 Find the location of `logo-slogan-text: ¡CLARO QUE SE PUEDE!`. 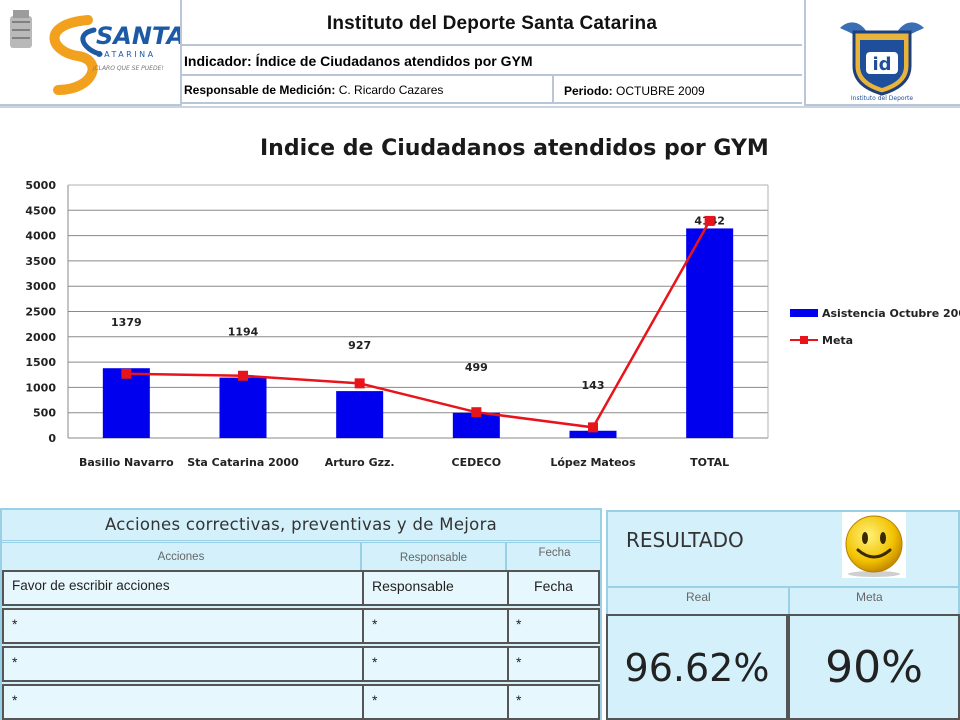

logo-slogan-text: ¡CLARO QUE SE PUEDE! is located at coordinates (128, 68).